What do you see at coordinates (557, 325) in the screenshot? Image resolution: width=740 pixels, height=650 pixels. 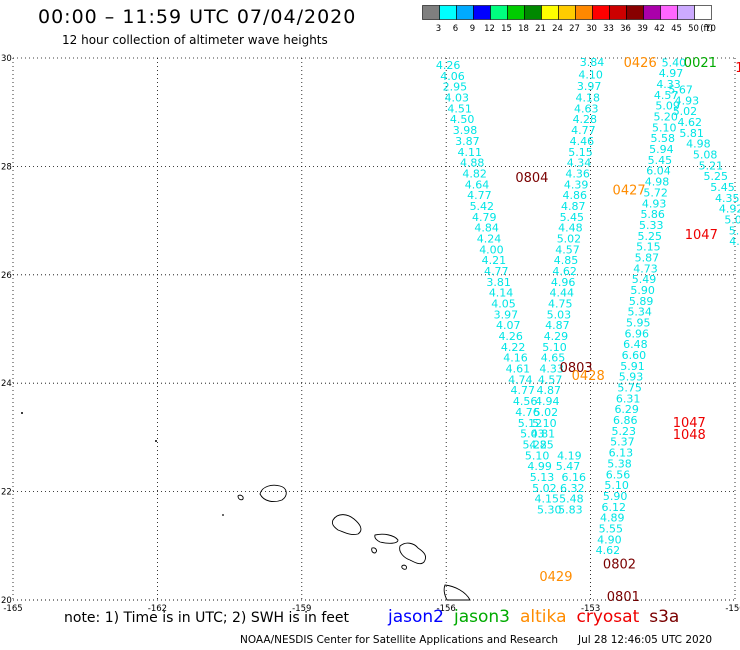 I see `wave-height-label: 4.87` at bounding box center [557, 325].